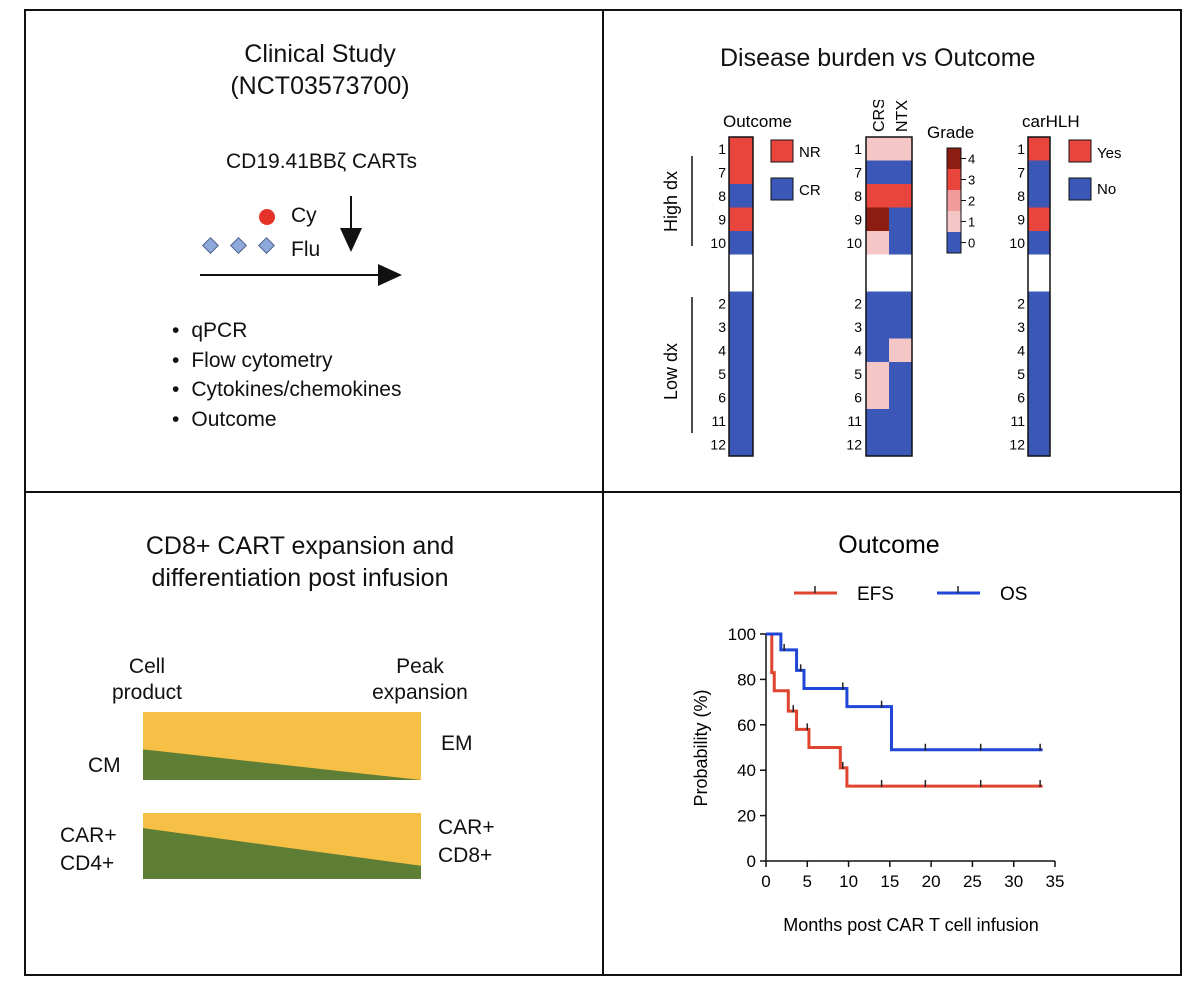  I want to click on row-label-carhlh: 1, so click(1021, 149).